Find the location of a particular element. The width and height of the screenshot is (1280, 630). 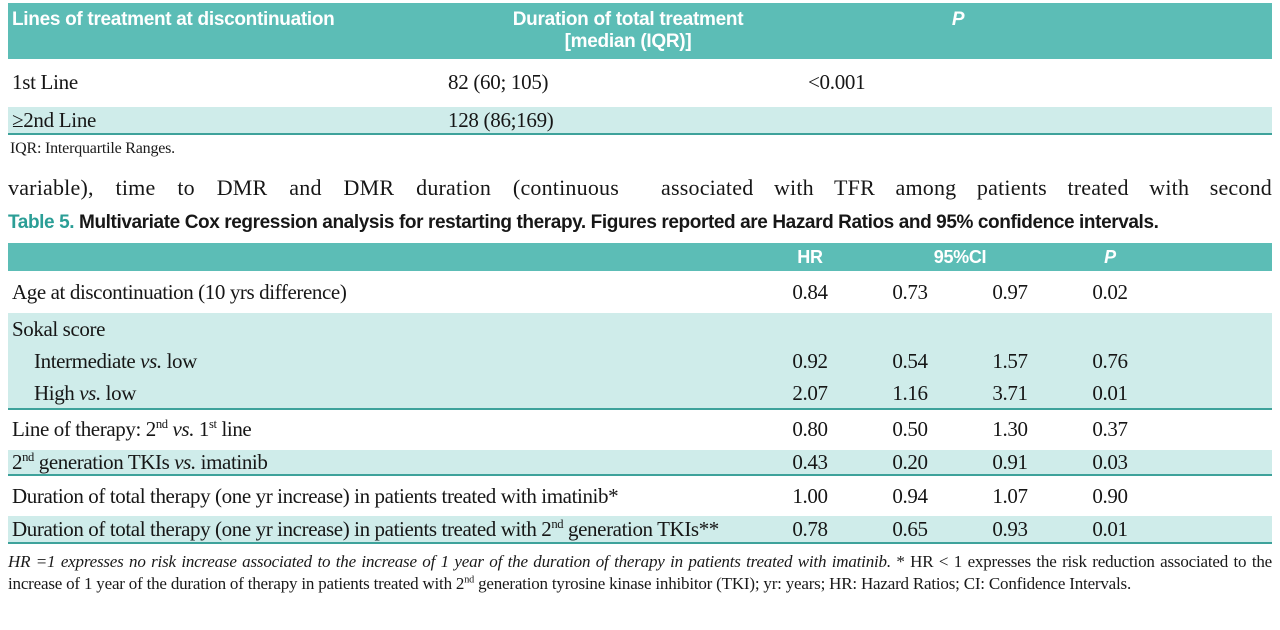

hr-value: 0.43 is located at coordinates (810, 462).